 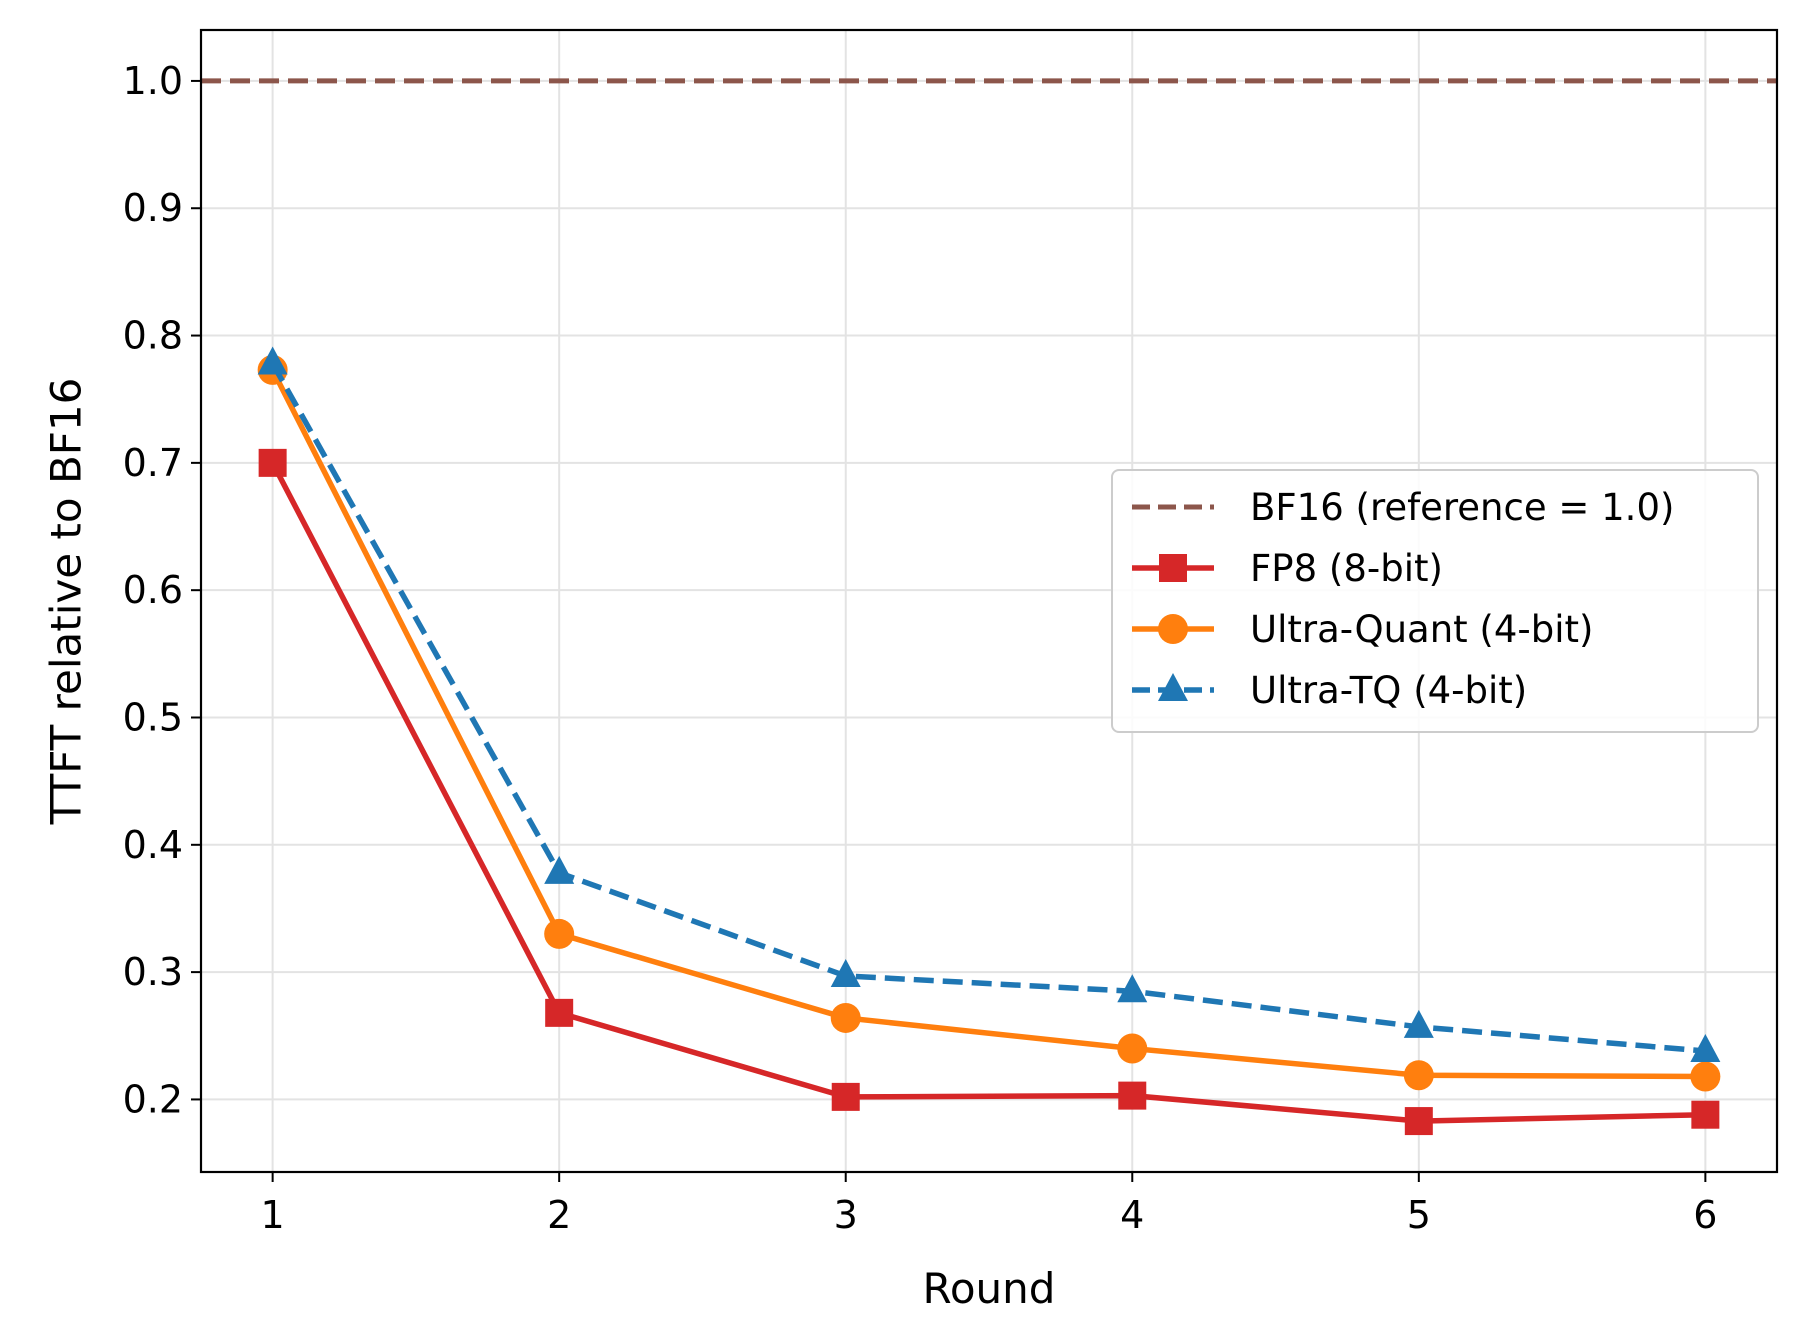 What do you see at coordinates (559, 1215) in the screenshot?
I see `x-tick-label: 2` at bounding box center [559, 1215].